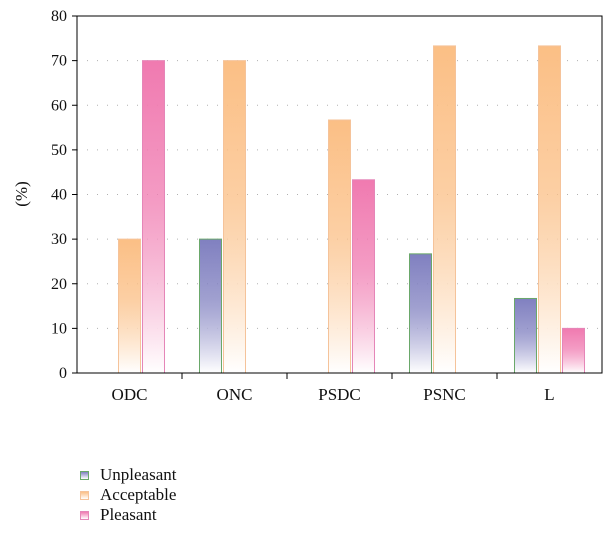 The image size is (604, 537). I want to click on y-tick-label: 30, so click(59, 239).